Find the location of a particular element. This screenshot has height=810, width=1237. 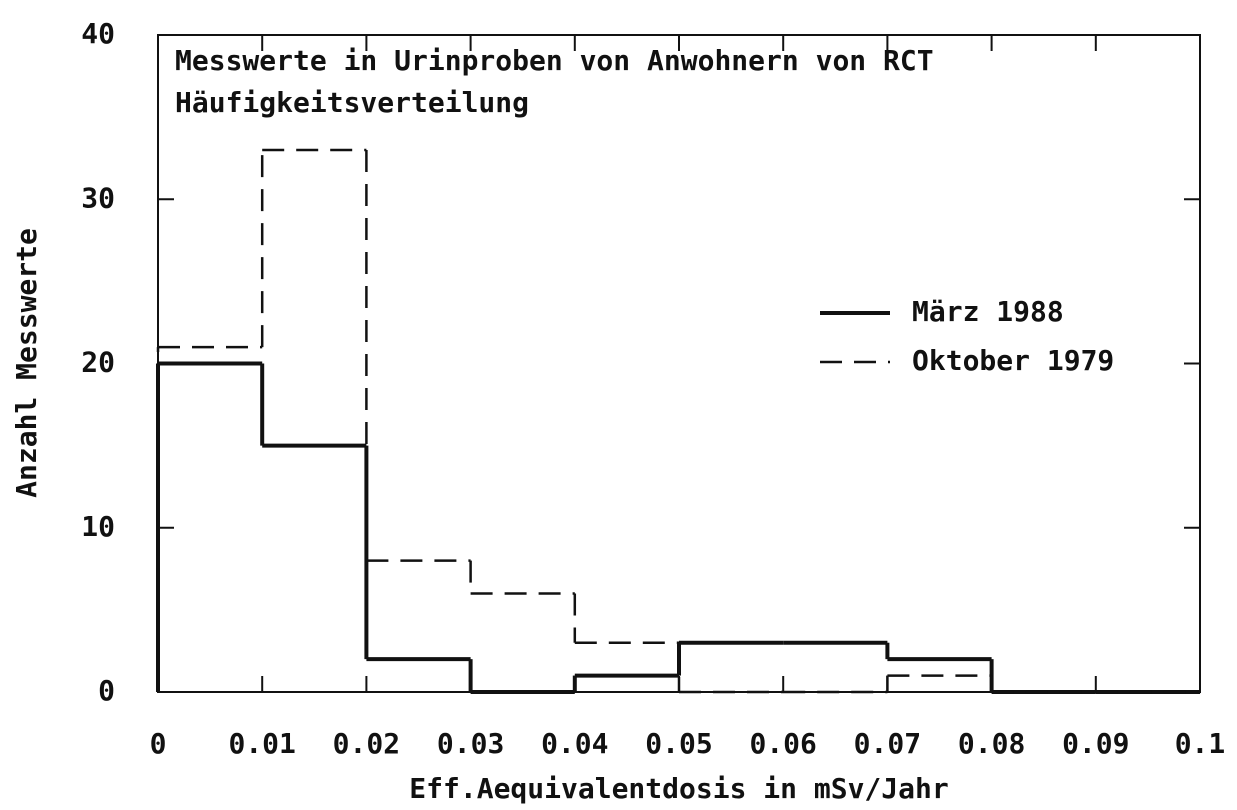

x-tick-label: 0.06 is located at coordinates (782, 743).